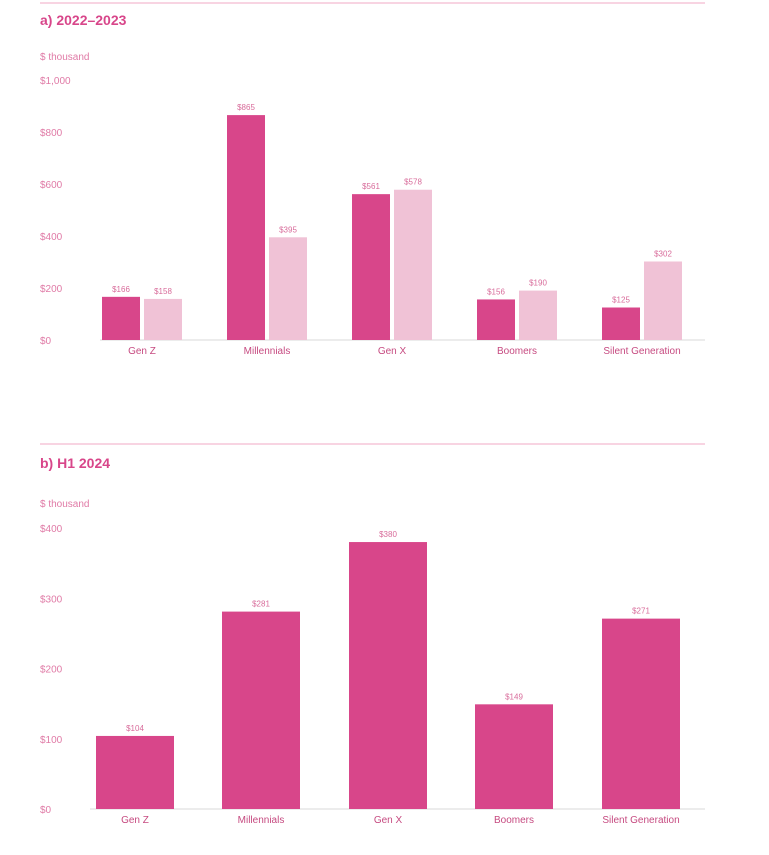 This screenshot has width=769, height=855. I want to click on b-ytick-label: $100, so click(51, 740).